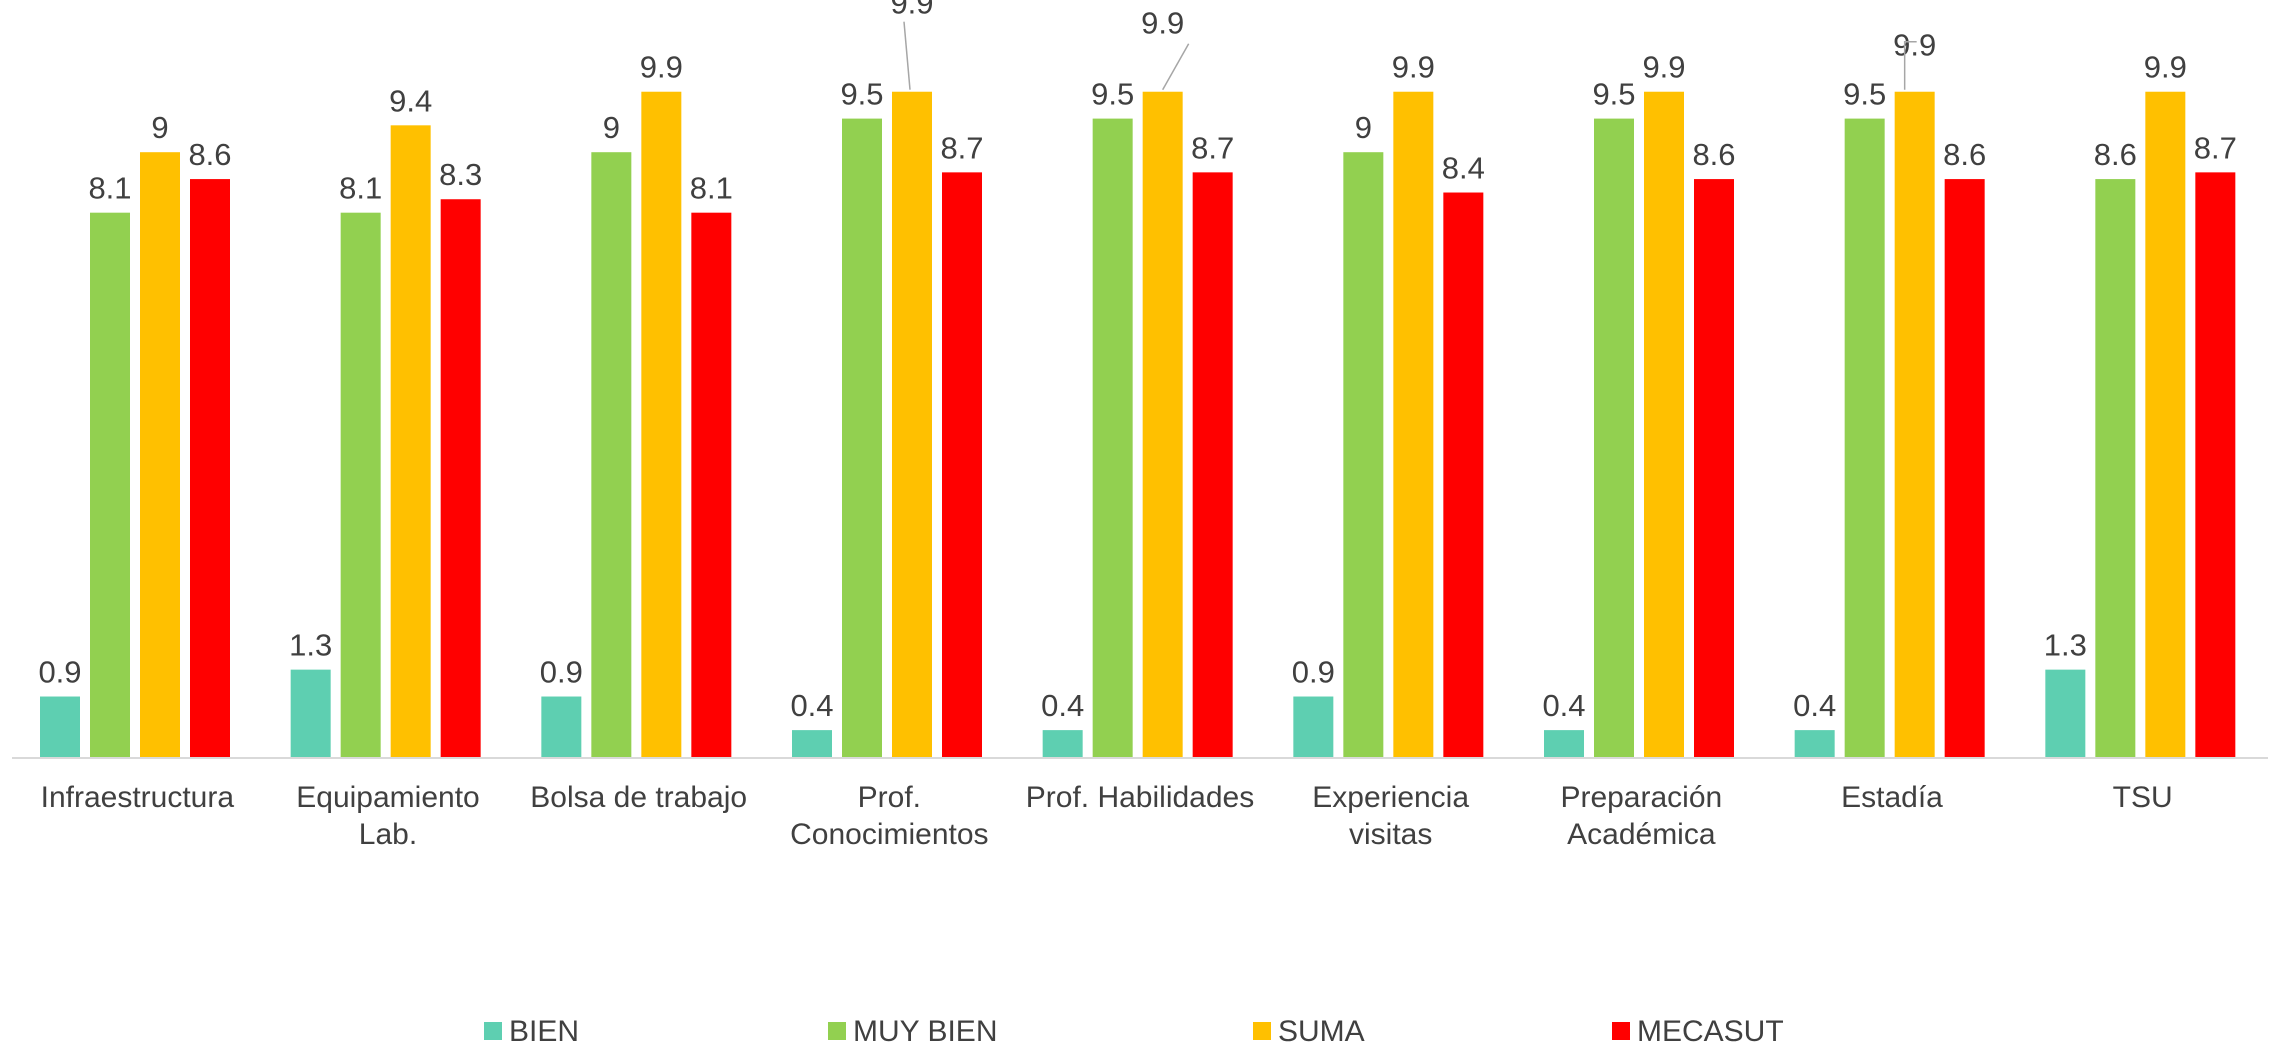 The height and width of the screenshot is (1045, 2277). What do you see at coordinates (360, 188) in the screenshot?
I see `data-label-muy-bien-1: 8.1` at bounding box center [360, 188].